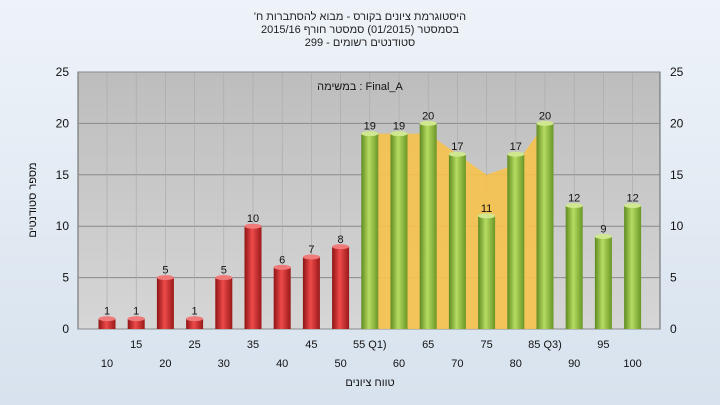 Image resolution: width=720 pixels, height=405 pixels. Describe the element at coordinates (63, 72) in the screenshot. I see `y-tick-label-left: 25` at that location.